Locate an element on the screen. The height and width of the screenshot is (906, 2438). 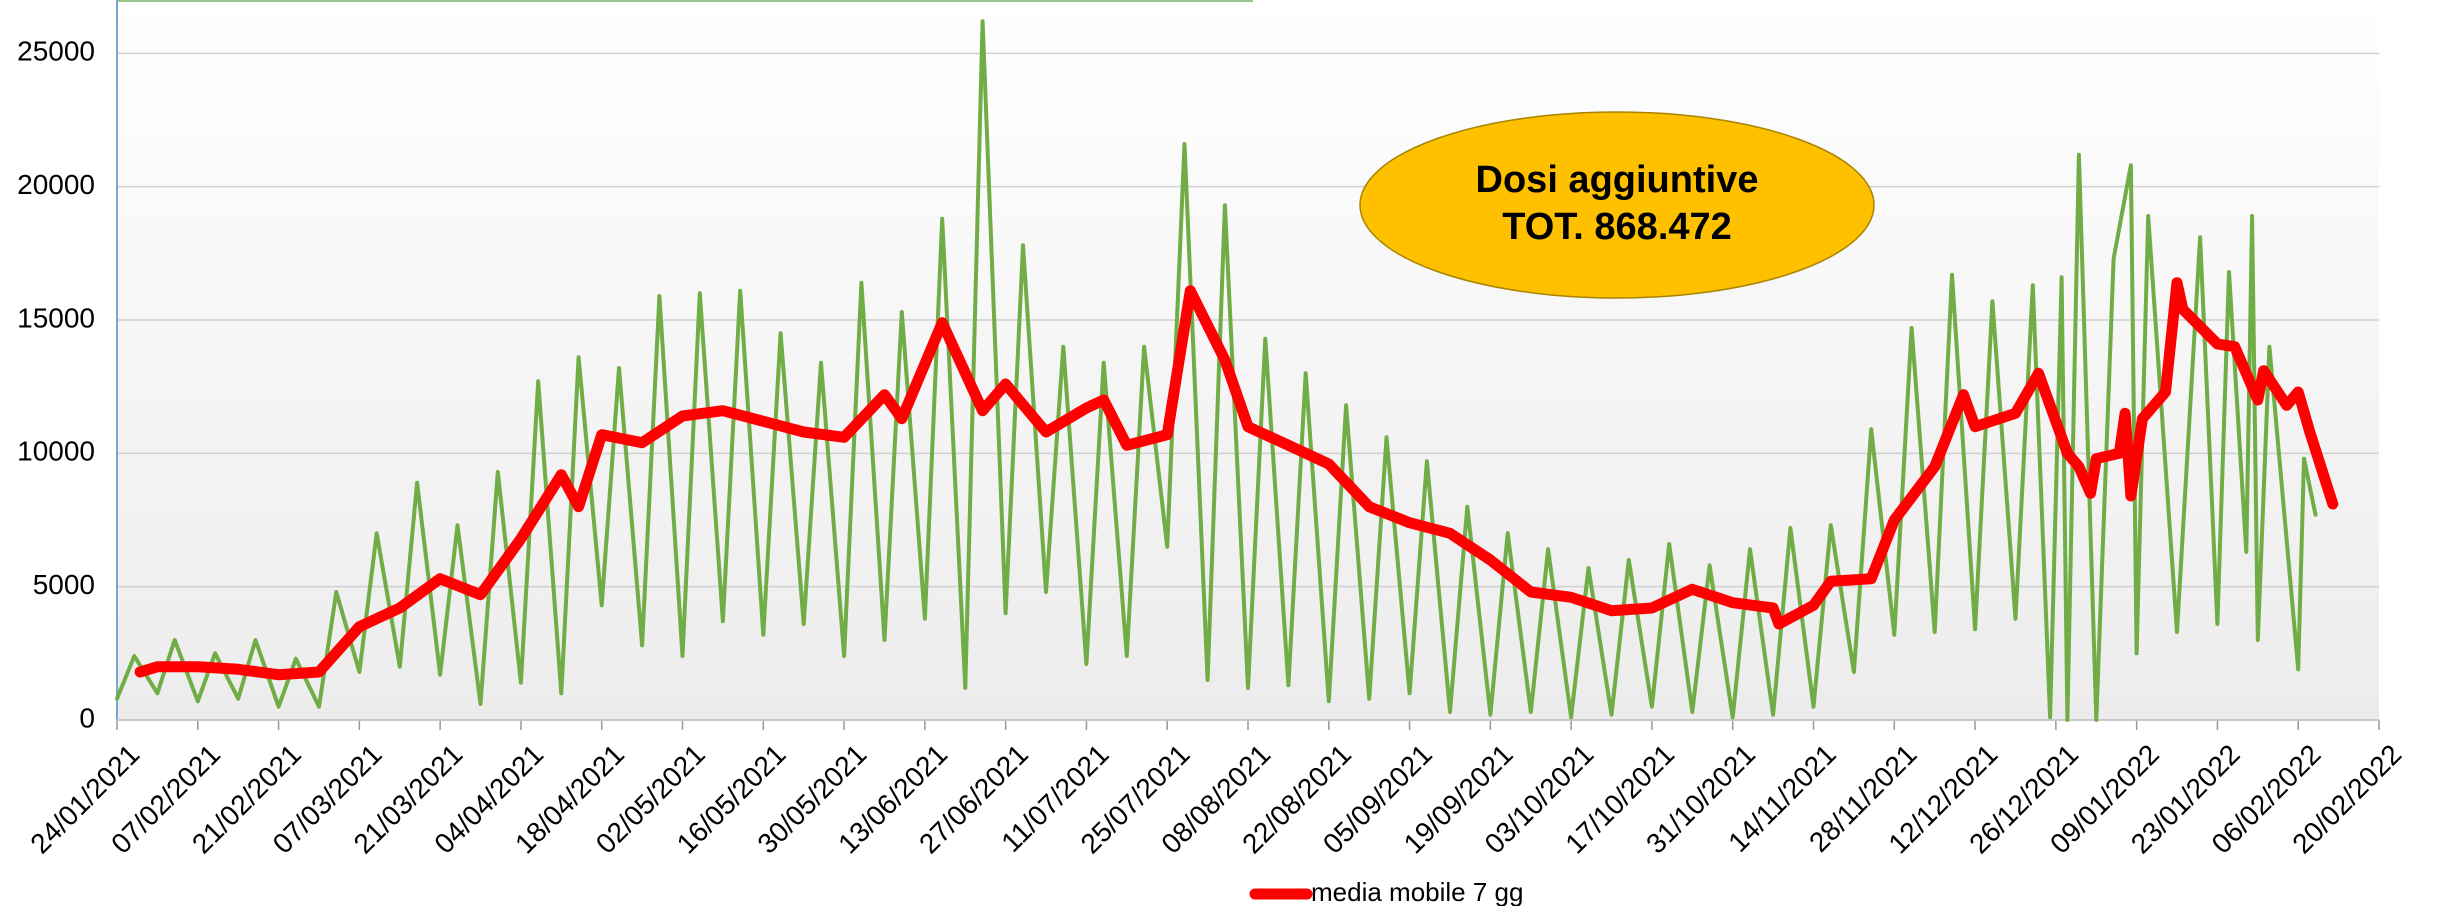
annotation-text: Dosi aggiuntive is located at coordinates (1617, 180).